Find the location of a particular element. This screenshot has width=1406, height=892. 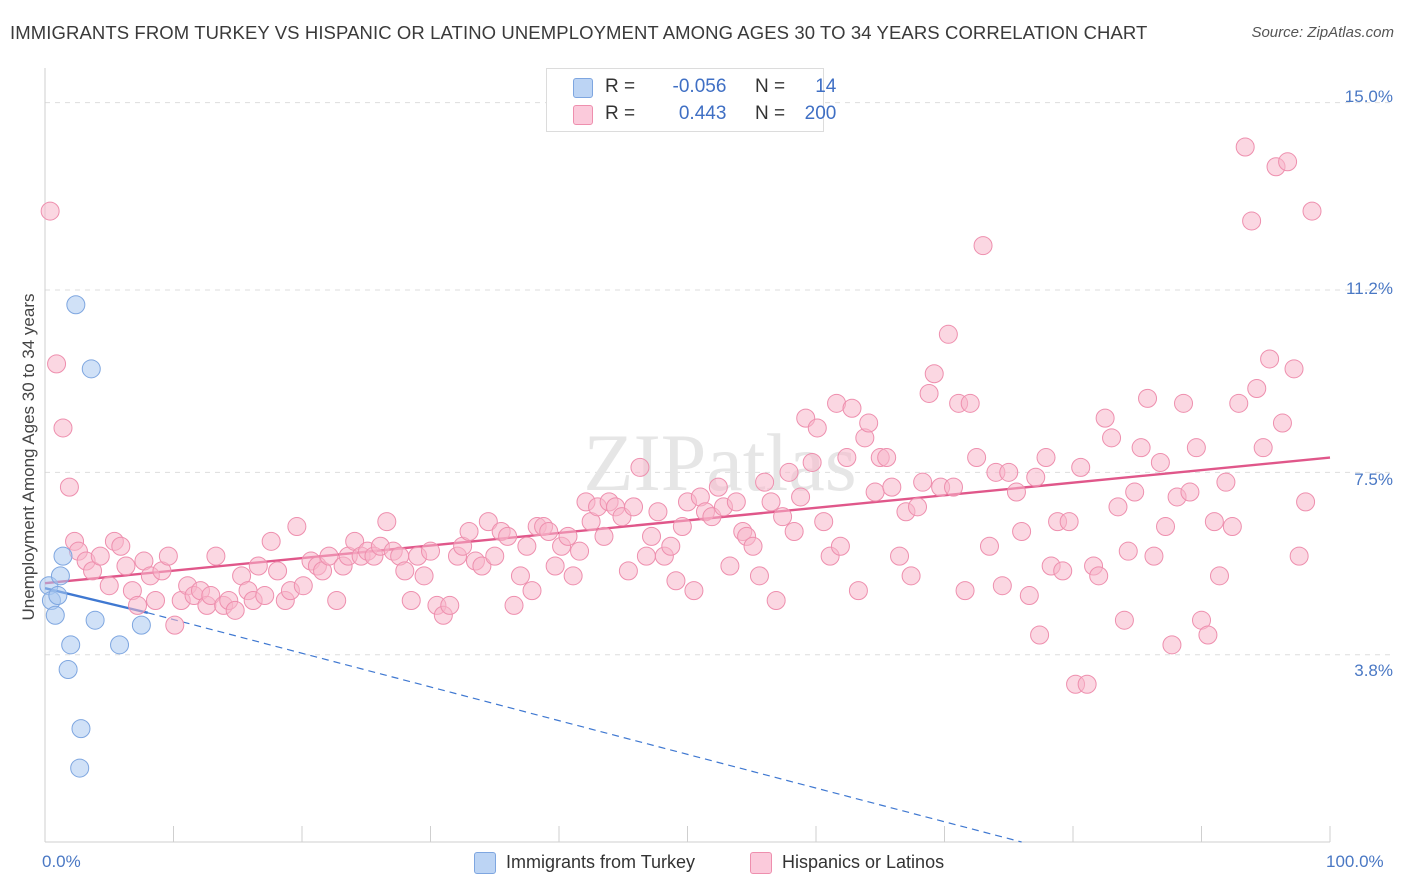

y-tick-label: 3.8% is located at coordinates (1373, 670).